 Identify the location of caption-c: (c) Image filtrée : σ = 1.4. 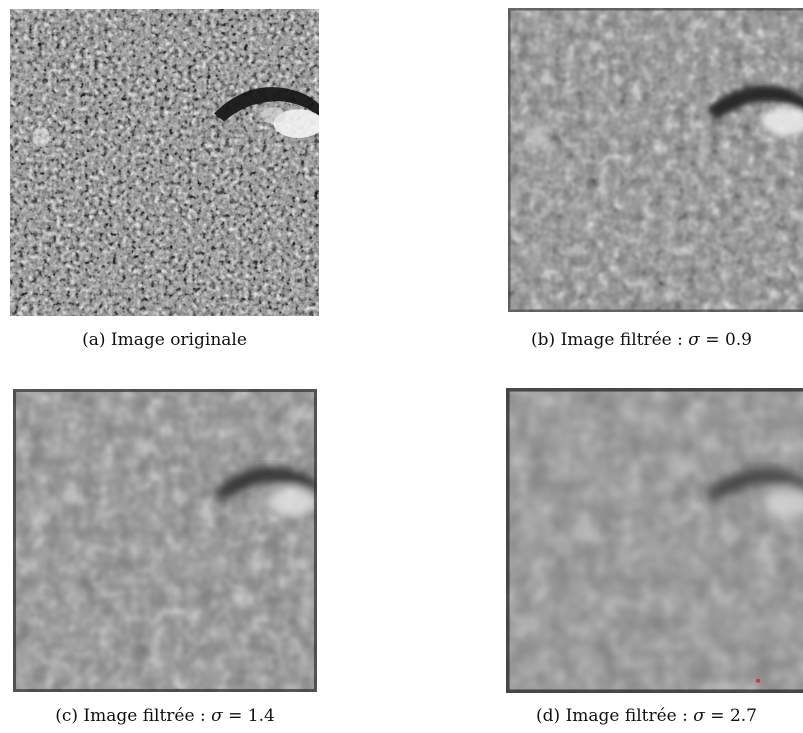
(165, 716).